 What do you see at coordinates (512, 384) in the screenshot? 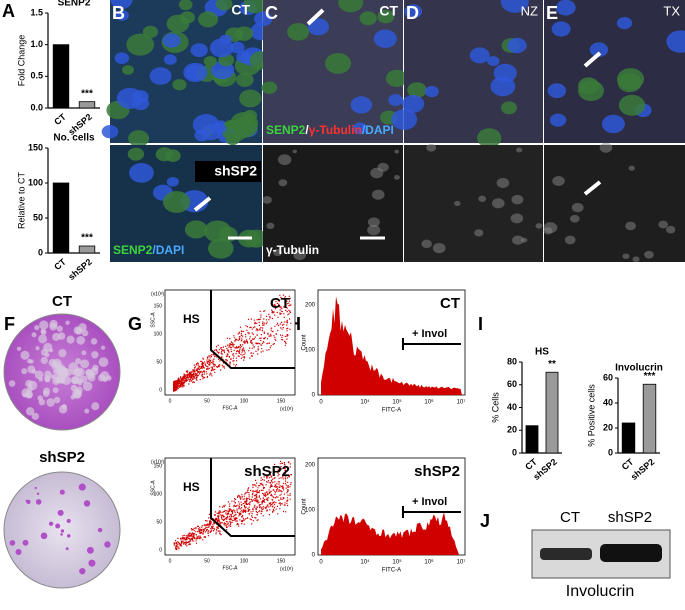
I see `y-tick-label: 60` at bounding box center [512, 384].